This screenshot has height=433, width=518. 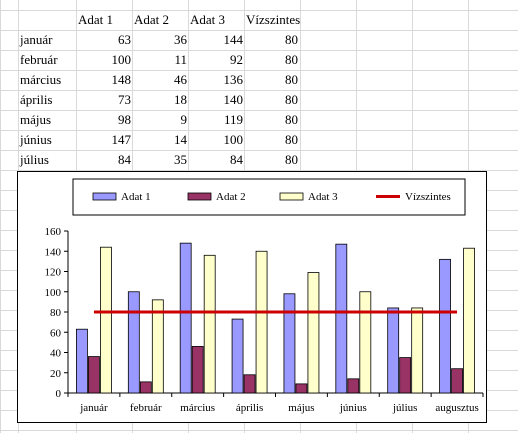 I want to click on x-tick-label: június, so click(x=353, y=408).